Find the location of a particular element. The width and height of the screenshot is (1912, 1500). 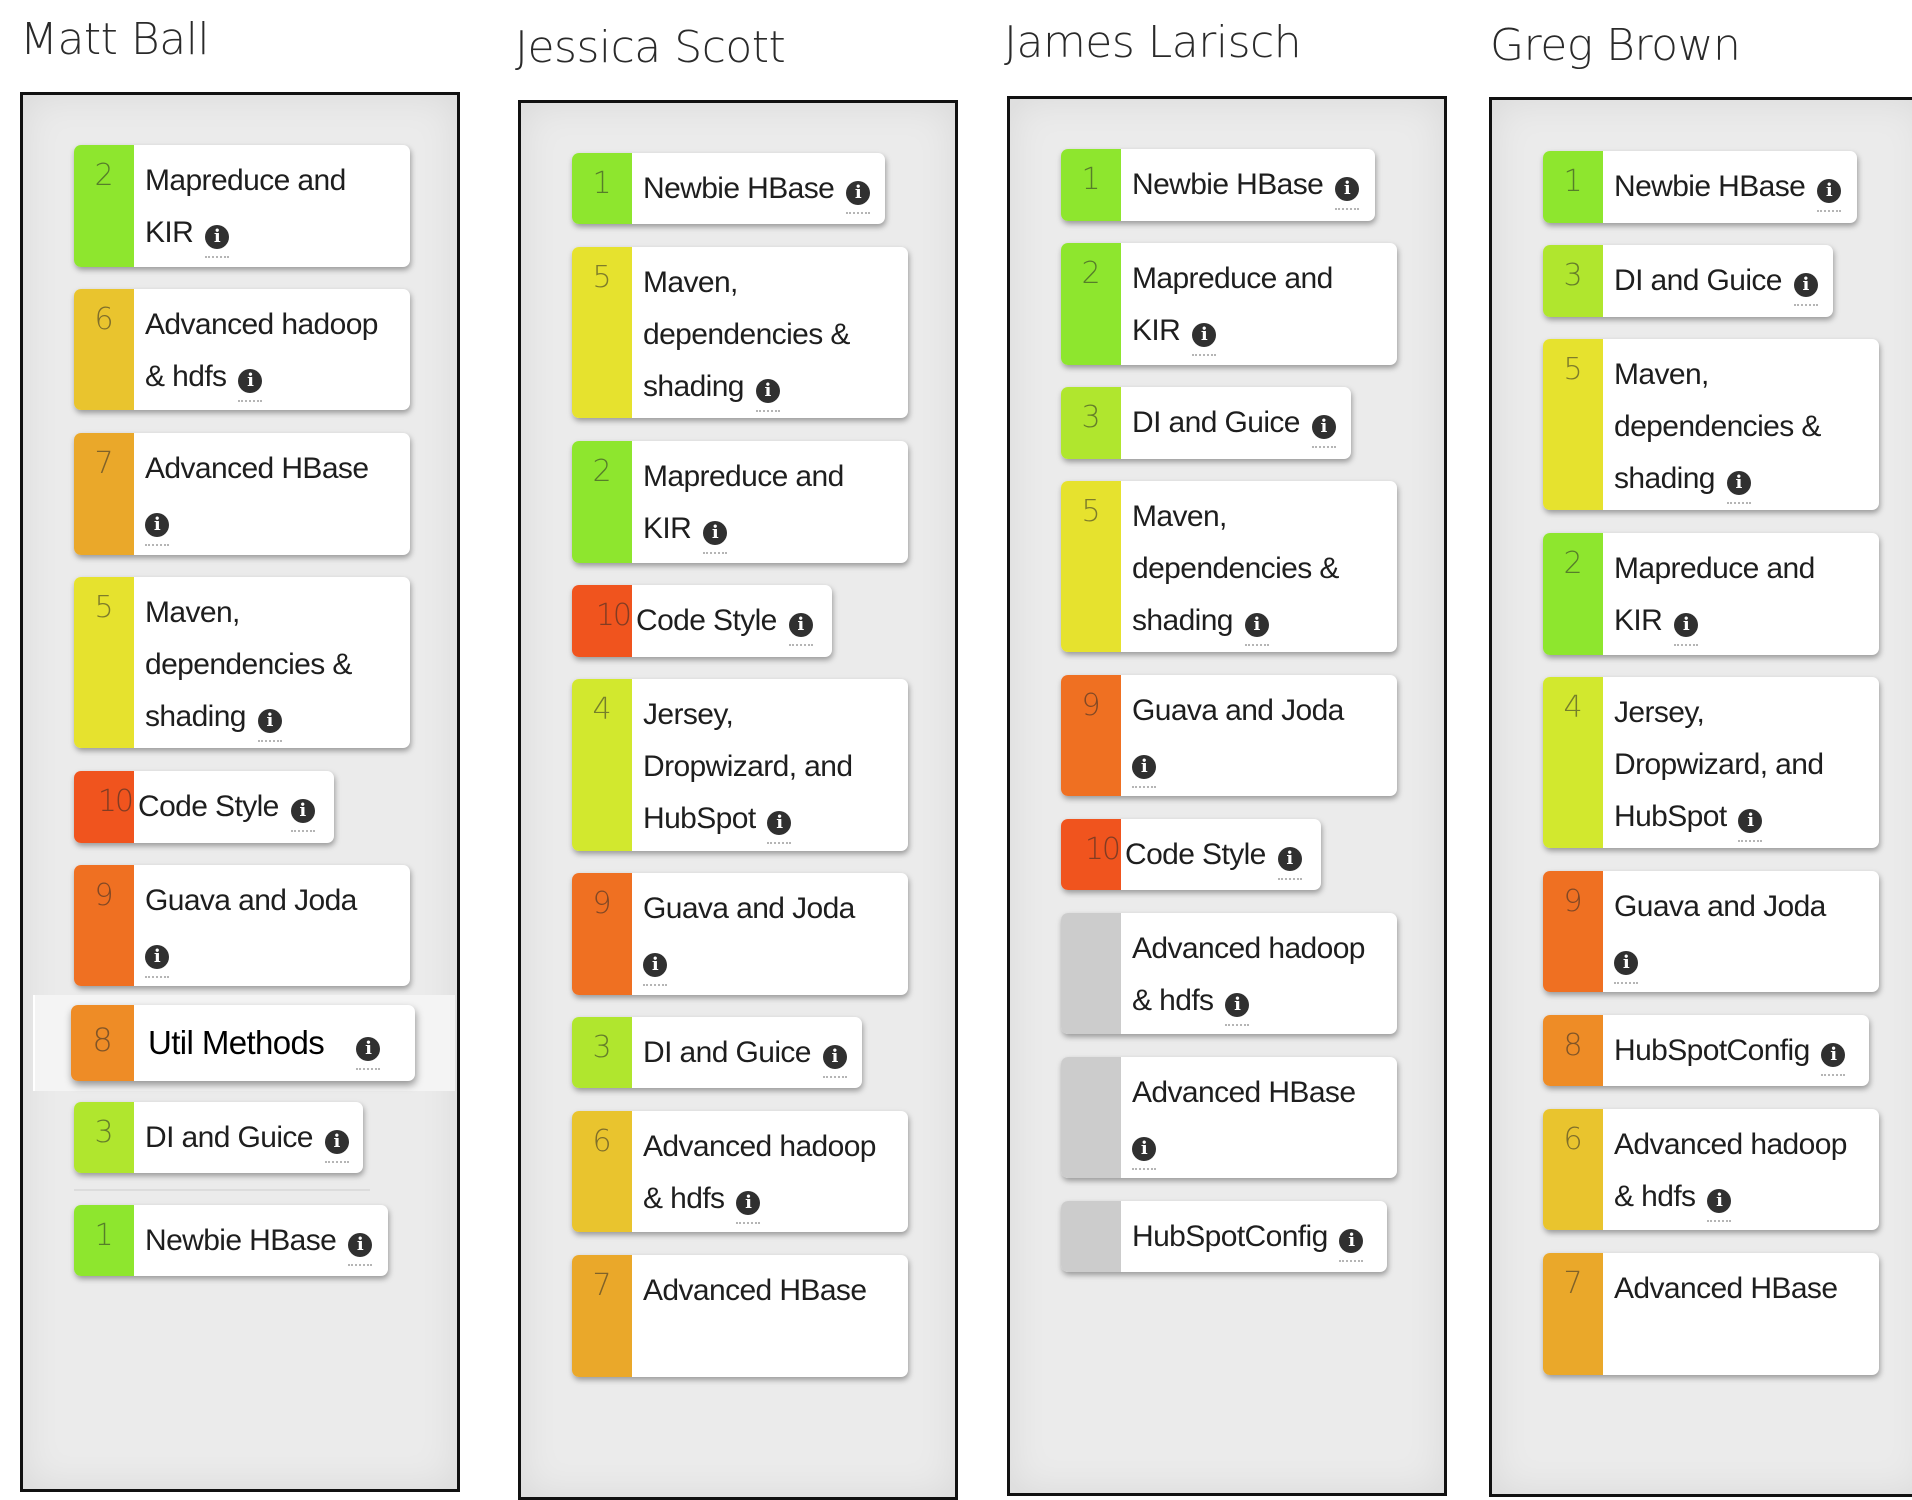

topic-title: Mapreduce and is located at coordinates (245, 180).